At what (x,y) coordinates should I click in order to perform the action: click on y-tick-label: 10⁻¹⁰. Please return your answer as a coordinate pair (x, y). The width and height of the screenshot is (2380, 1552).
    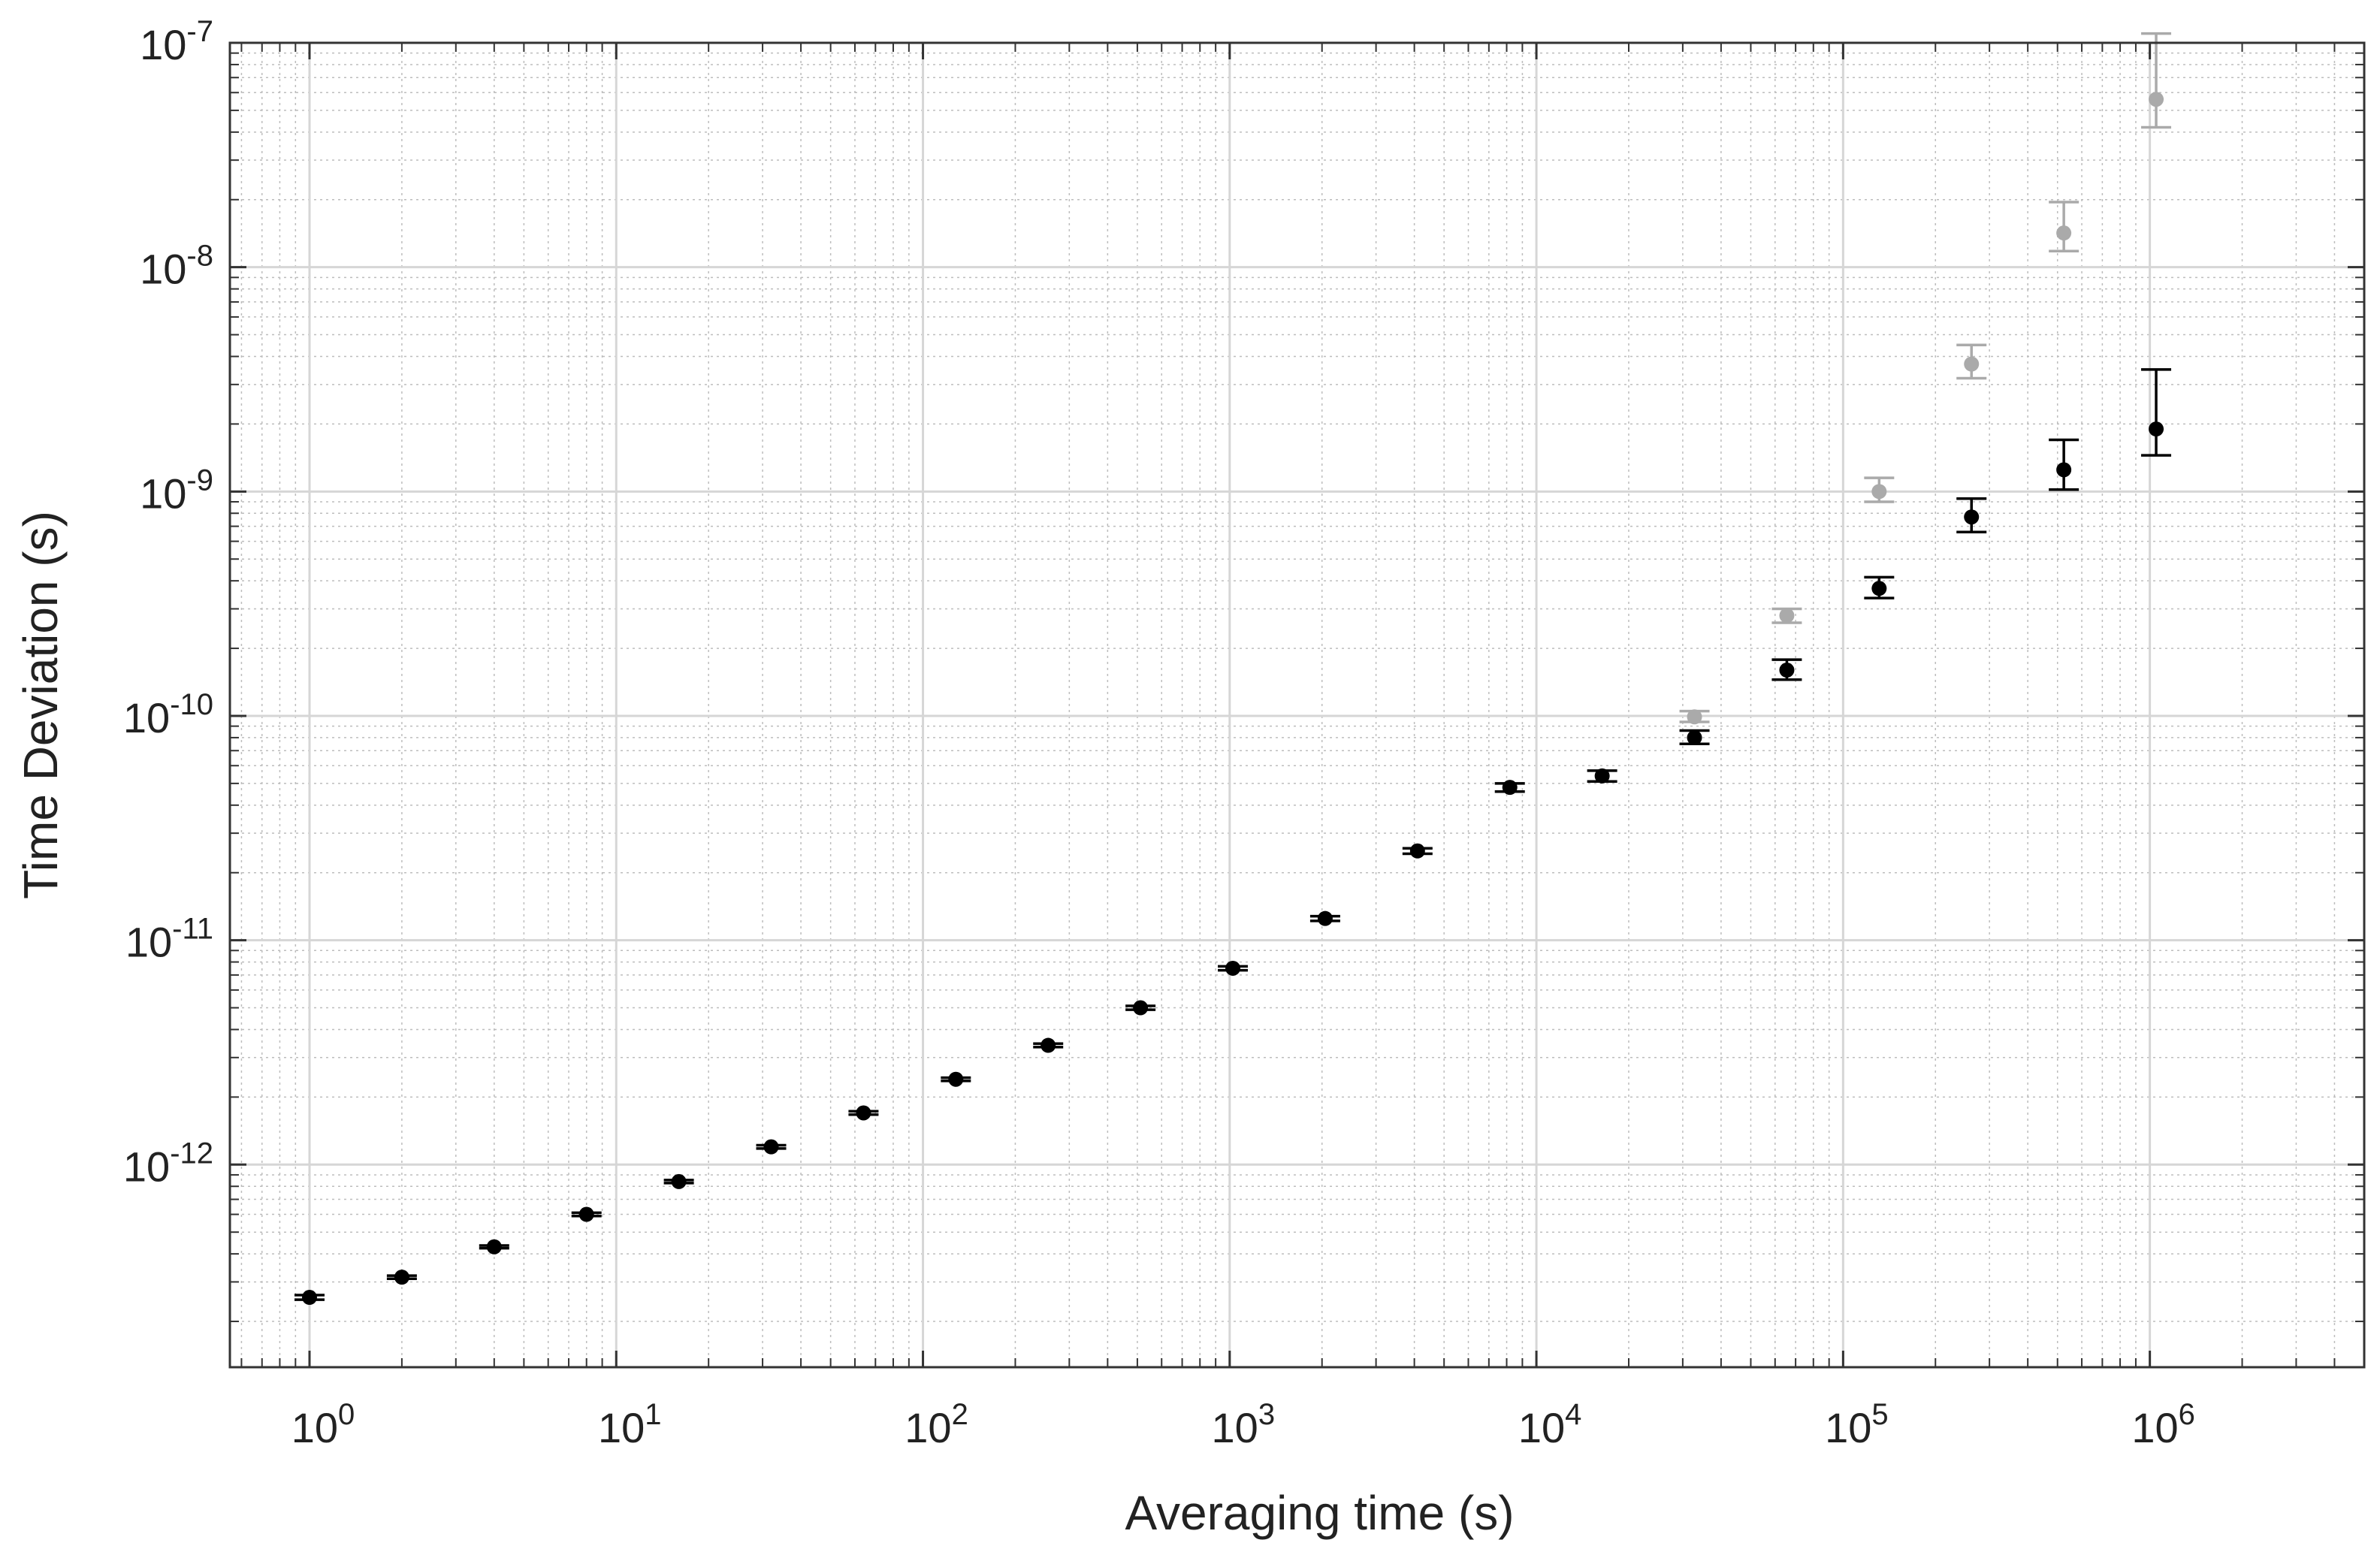
    Looking at the image, I should click on (168, 714).